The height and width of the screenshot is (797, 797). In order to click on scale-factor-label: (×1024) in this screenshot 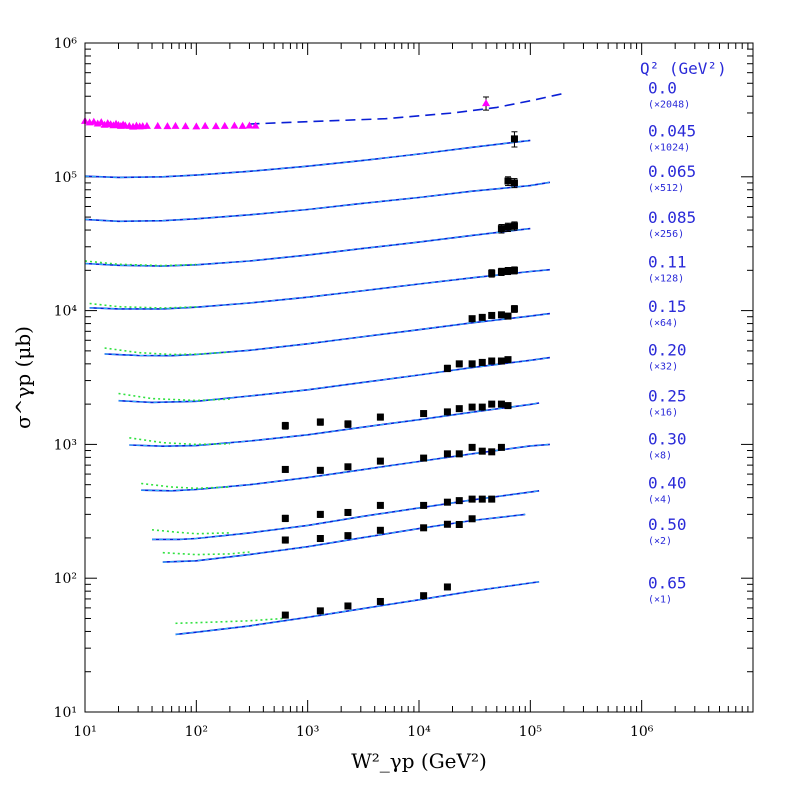, I will do `click(669, 148)`.